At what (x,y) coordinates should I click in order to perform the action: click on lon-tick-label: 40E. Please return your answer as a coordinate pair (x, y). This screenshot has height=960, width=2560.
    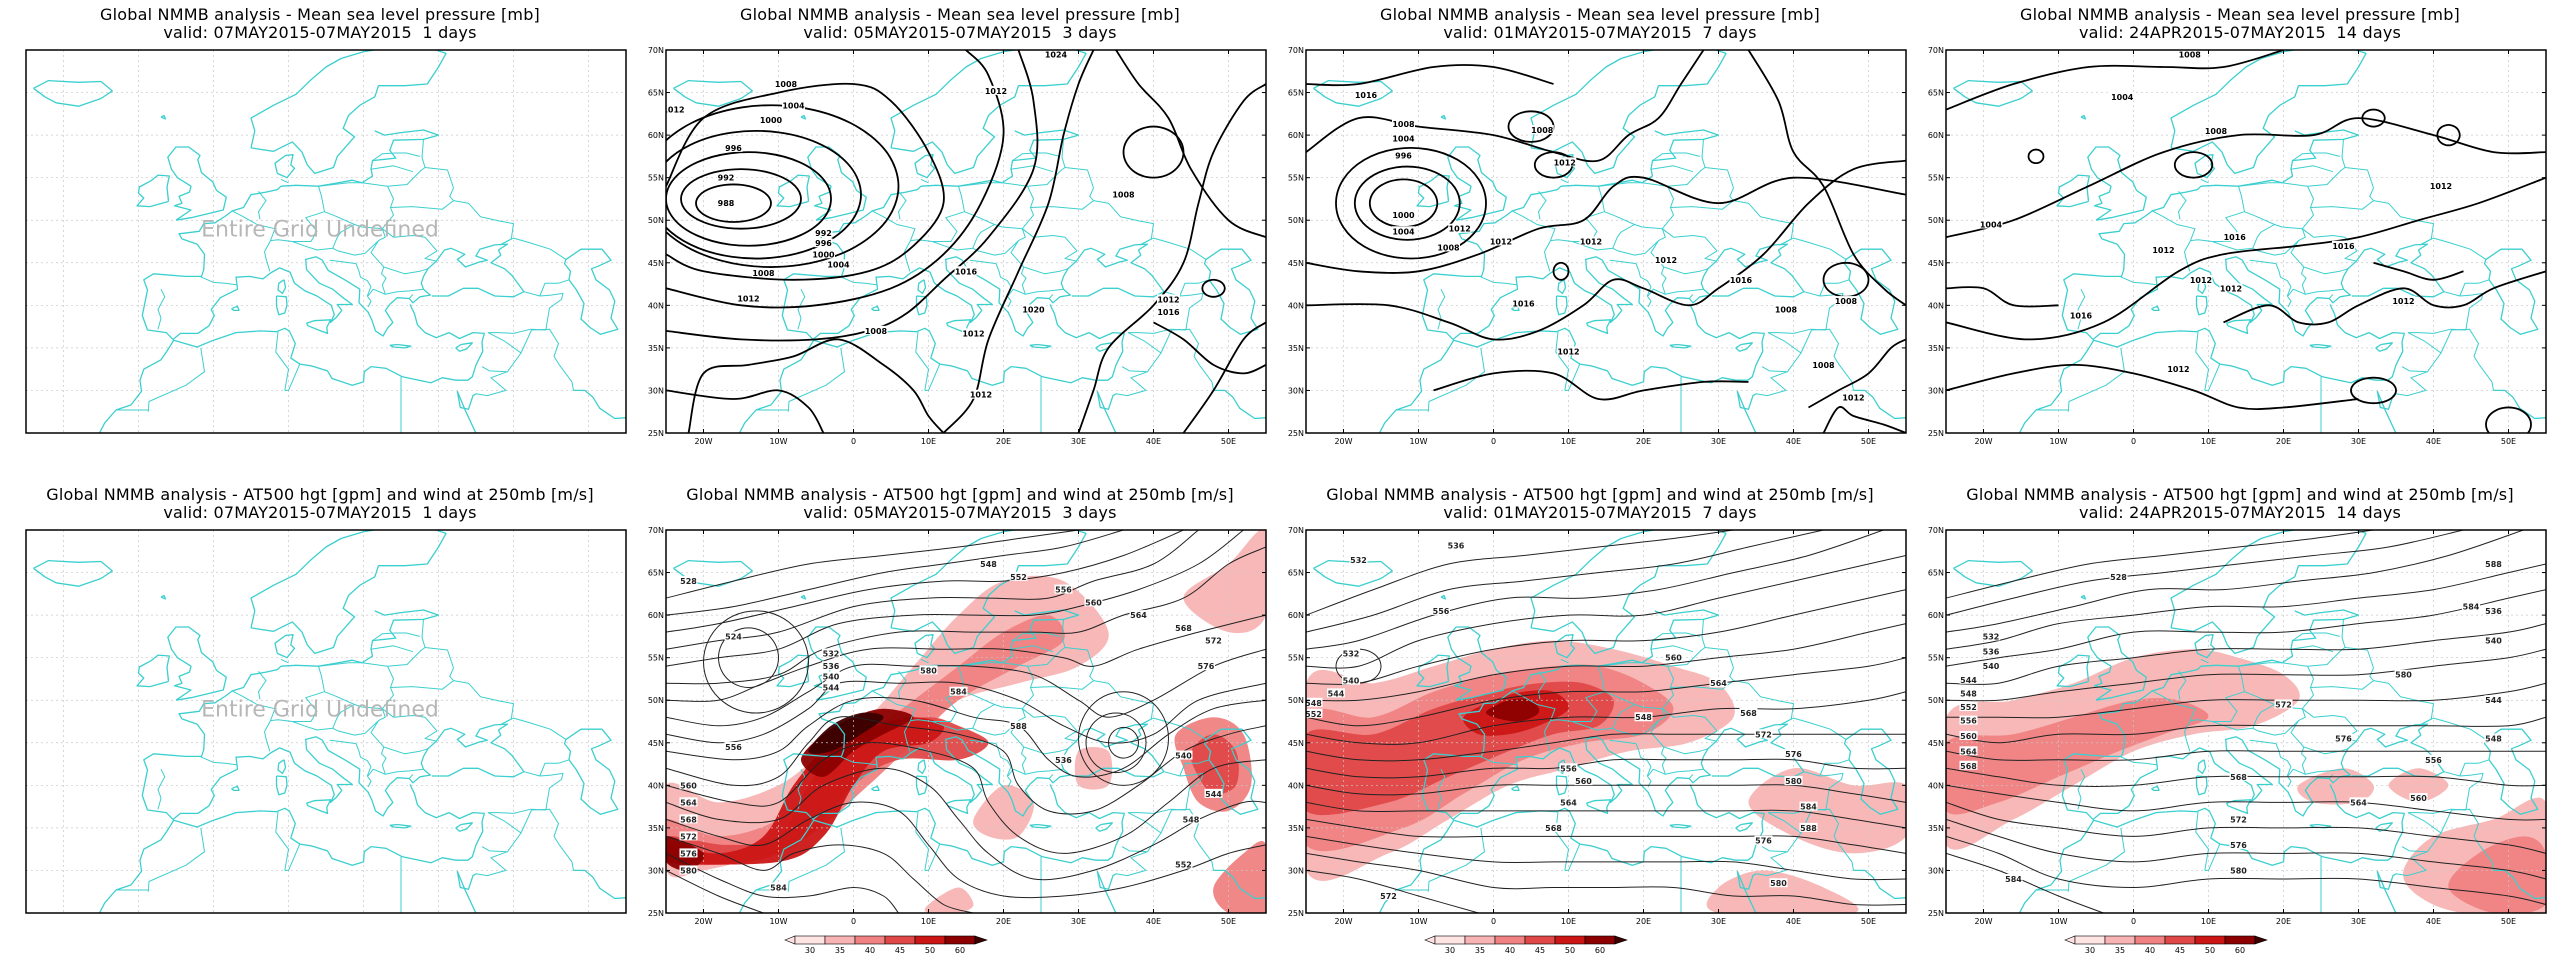
    Looking at the image, I should click on (1793, 441).